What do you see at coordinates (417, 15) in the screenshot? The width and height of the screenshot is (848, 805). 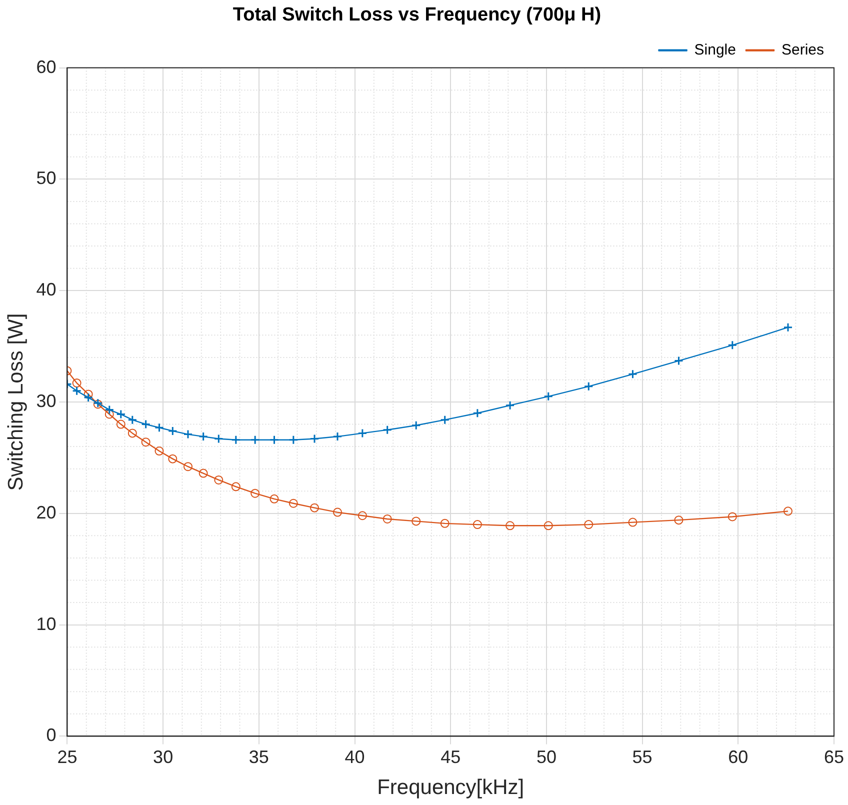 I see `chart-title: Total Switch Loss vs Frequency (700μ H)` at bounding box center [417, 15].